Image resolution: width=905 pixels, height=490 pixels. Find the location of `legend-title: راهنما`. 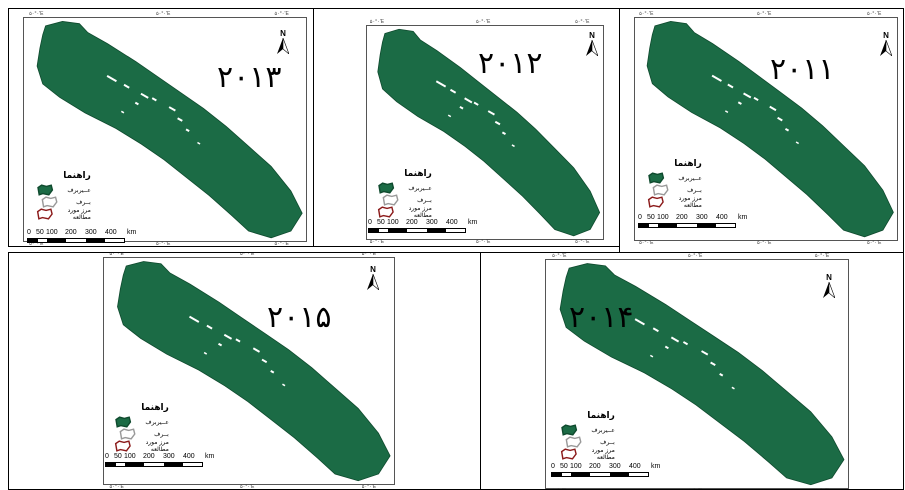

legend-title: راهنما is located at coordinates (155, 408).